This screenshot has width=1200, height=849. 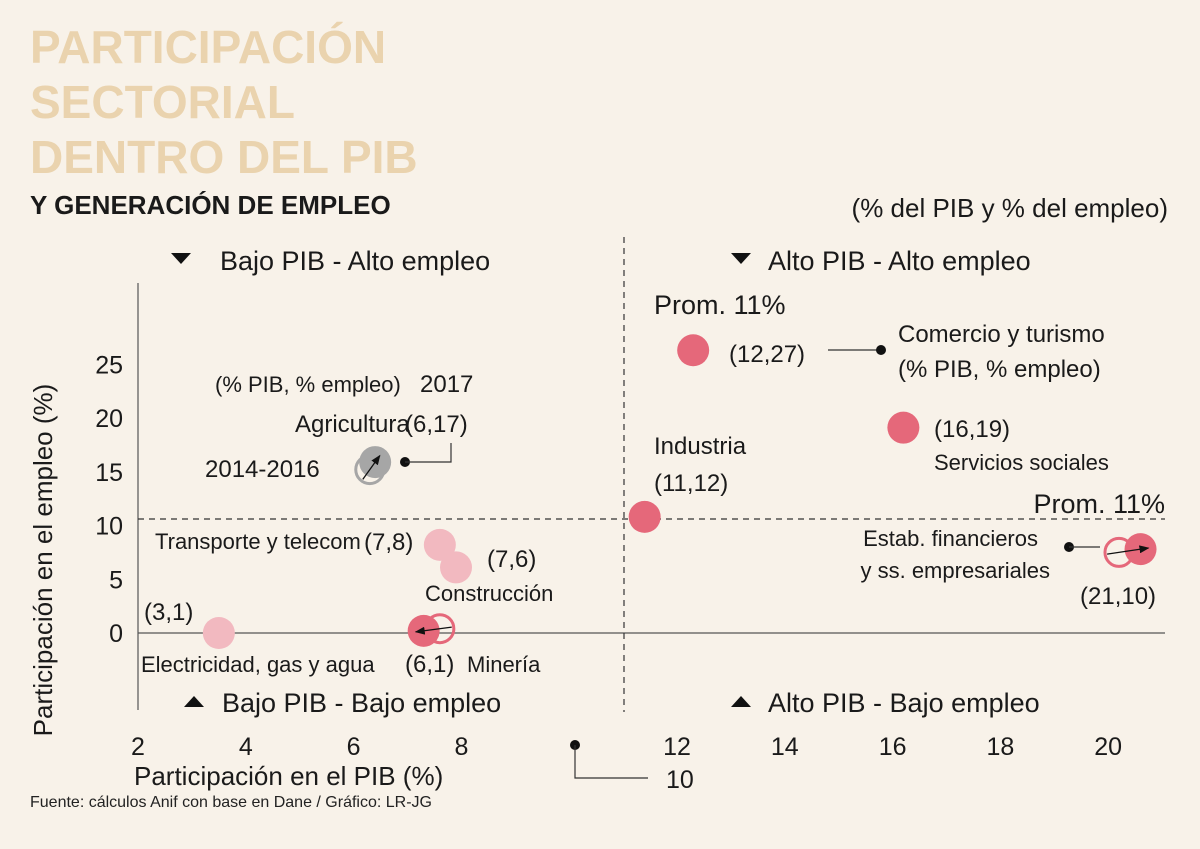 I want to click on point-construccion, so click(x=456, y=567).